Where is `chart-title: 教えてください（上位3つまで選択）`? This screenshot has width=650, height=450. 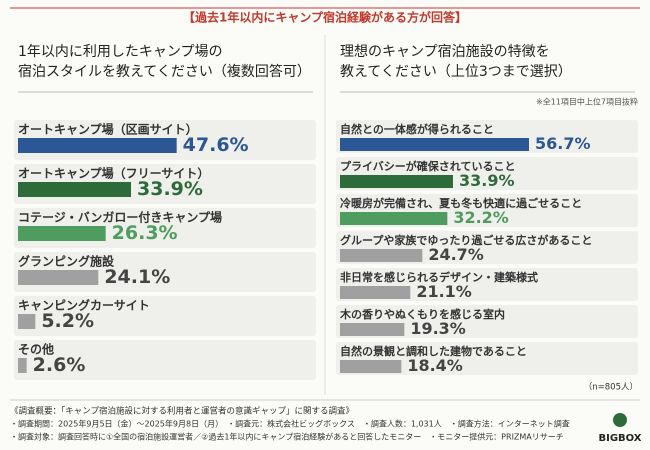 chart-title: 教えてください（上位3つまで選択） is located at coordinates (456, 72).